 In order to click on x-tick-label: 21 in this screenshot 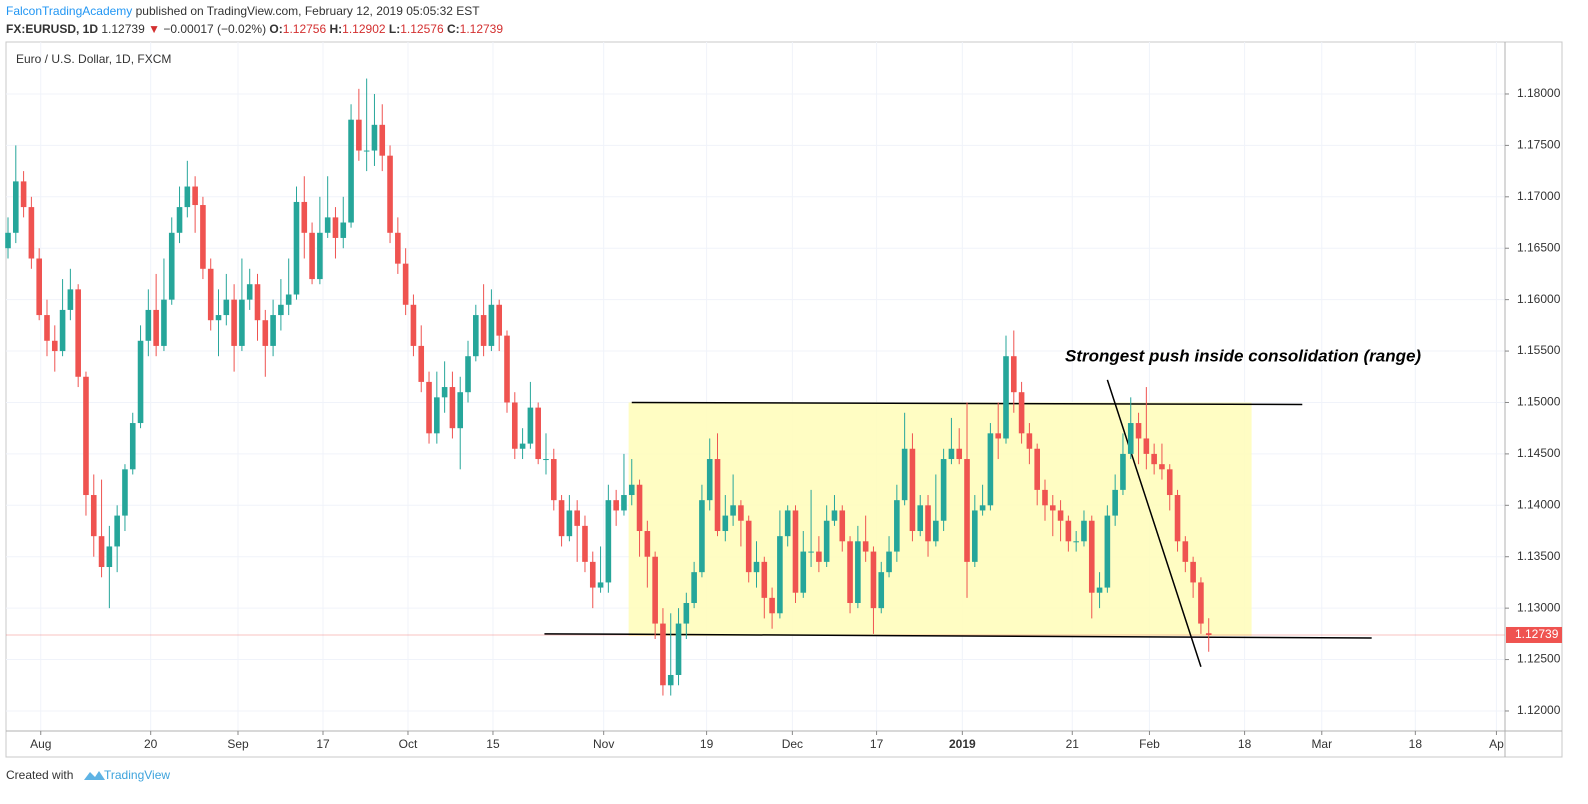, I will do `click(1073, 744)`.